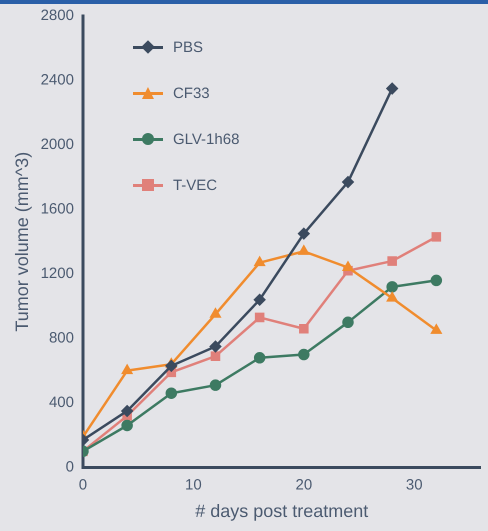 The width and height of the screenshot is (488, 531). I want to click on x-tick-label: 10, so click(193, 485).